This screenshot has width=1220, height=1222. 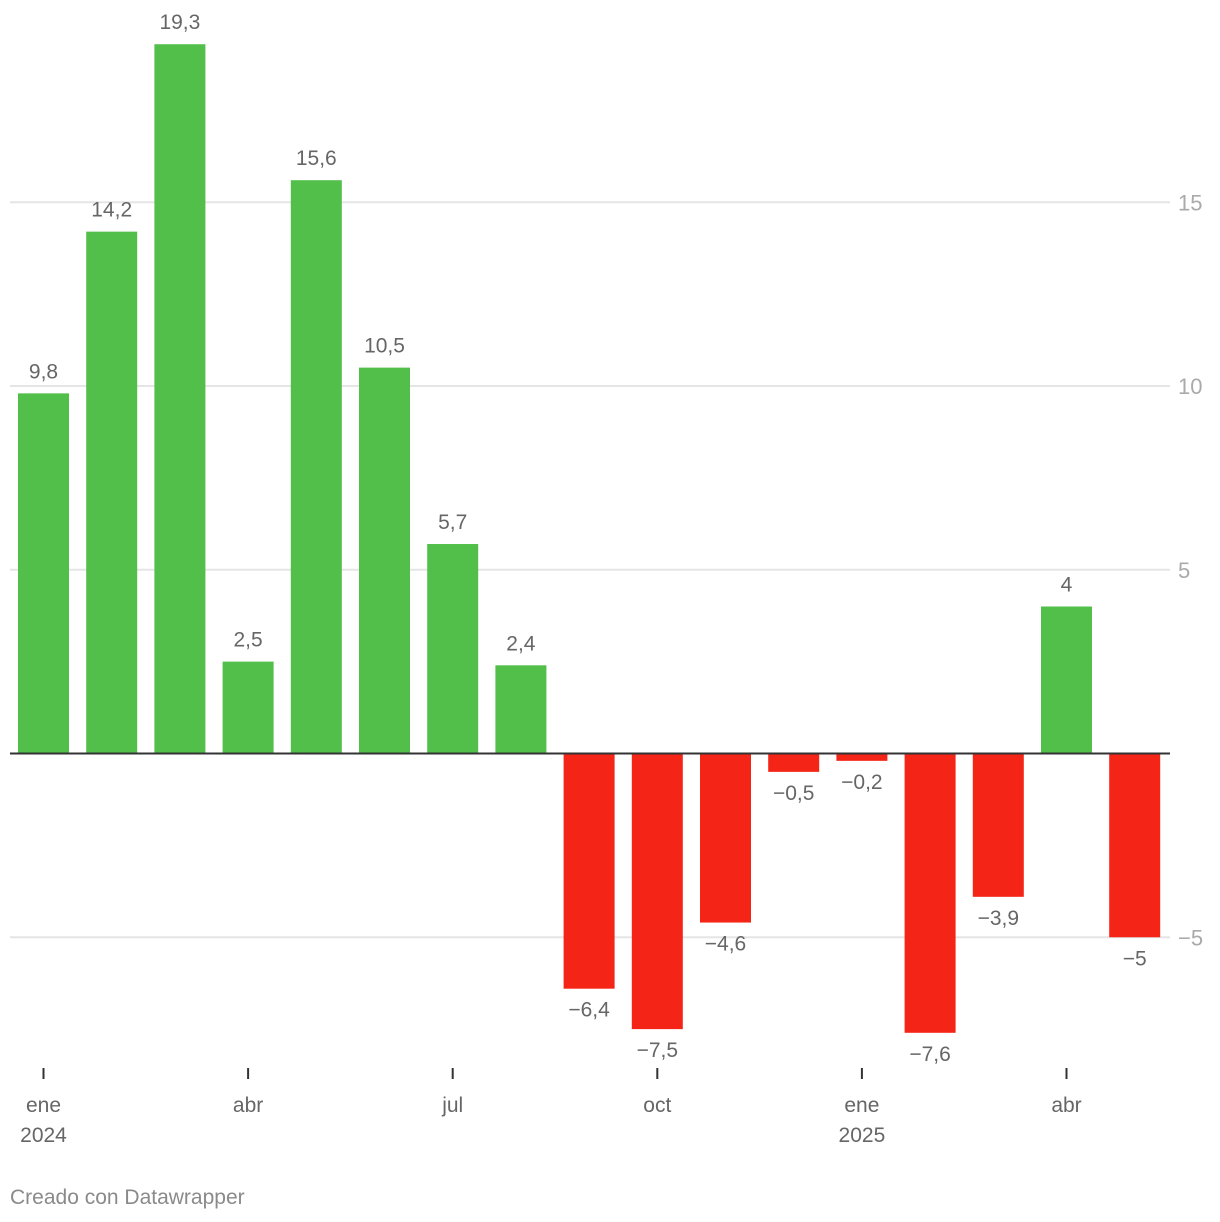 I want to click on data-label: −6,4, so click(x=589, y=1010).